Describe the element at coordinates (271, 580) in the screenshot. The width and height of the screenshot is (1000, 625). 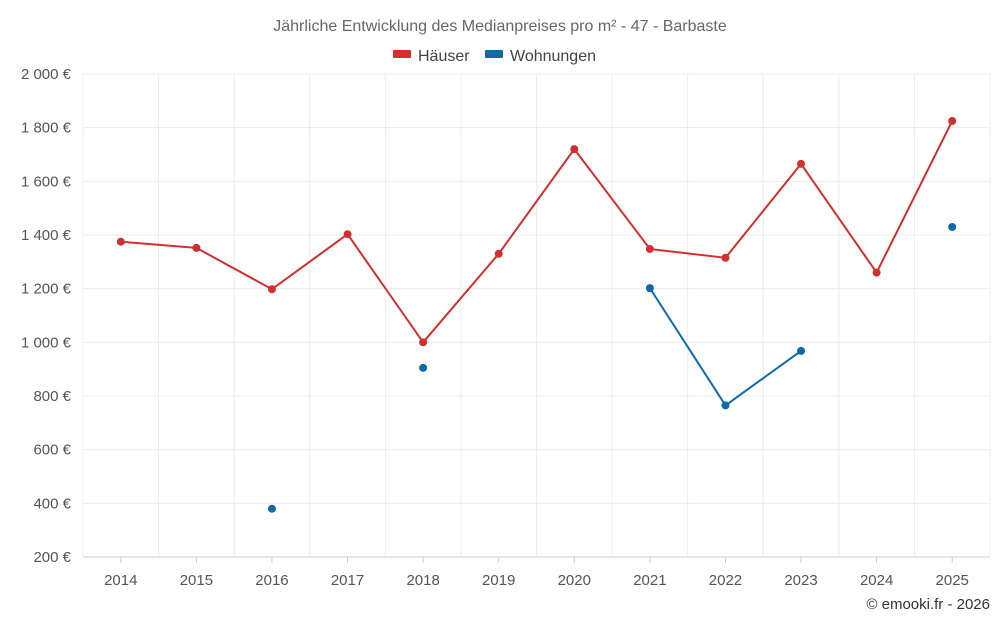
I see `x-tick-label: 2016` at that location.